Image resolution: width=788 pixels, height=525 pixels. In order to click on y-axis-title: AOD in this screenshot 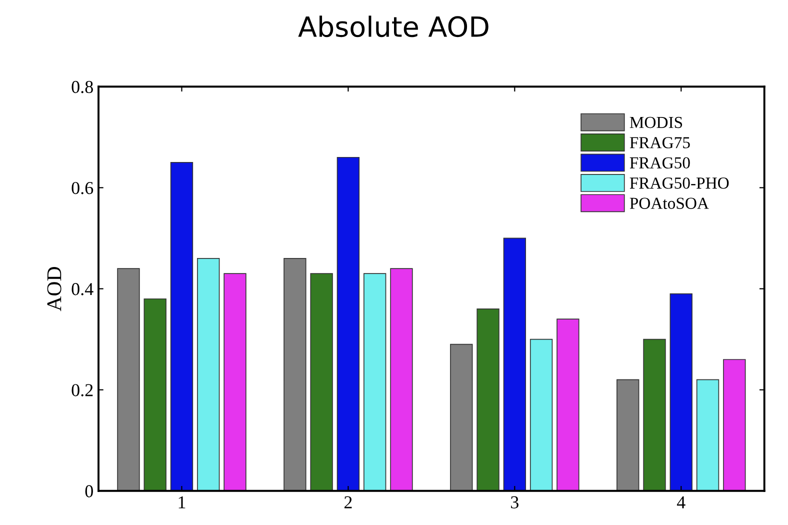, I will do `click(54, 289)`.